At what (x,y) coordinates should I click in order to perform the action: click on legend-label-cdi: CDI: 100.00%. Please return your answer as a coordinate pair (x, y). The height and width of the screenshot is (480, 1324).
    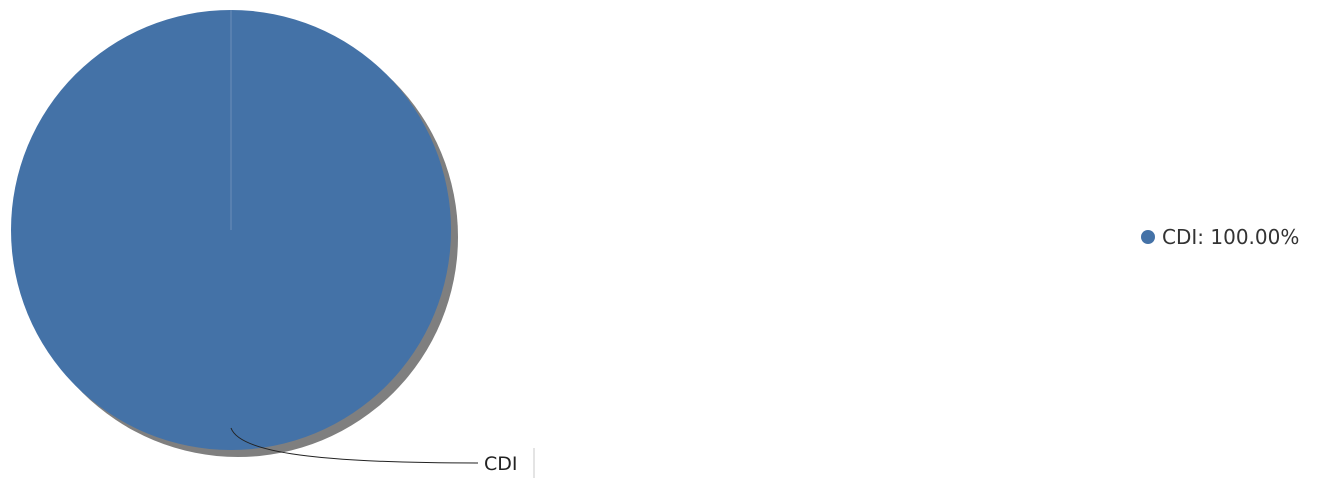
    Looking at the image, I should click on (1230, 237).